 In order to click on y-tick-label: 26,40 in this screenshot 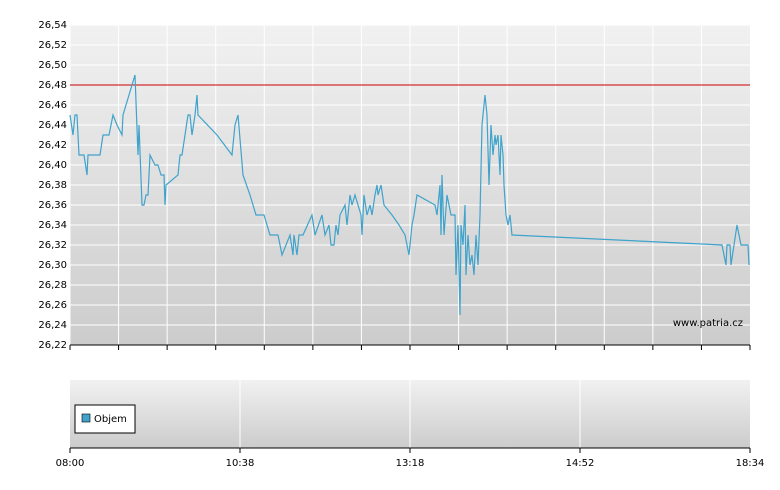, I will do `click(52, 165)`.